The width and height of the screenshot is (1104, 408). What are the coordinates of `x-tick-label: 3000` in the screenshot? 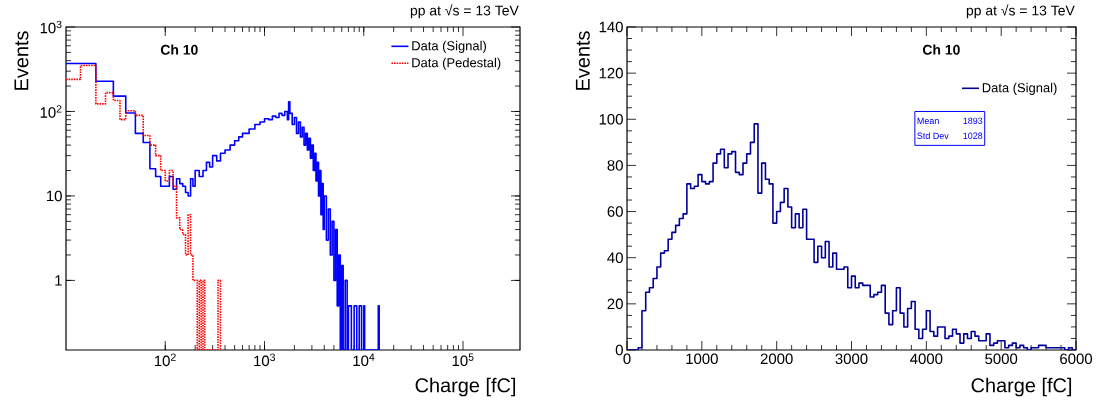 It's located at (851, 359).